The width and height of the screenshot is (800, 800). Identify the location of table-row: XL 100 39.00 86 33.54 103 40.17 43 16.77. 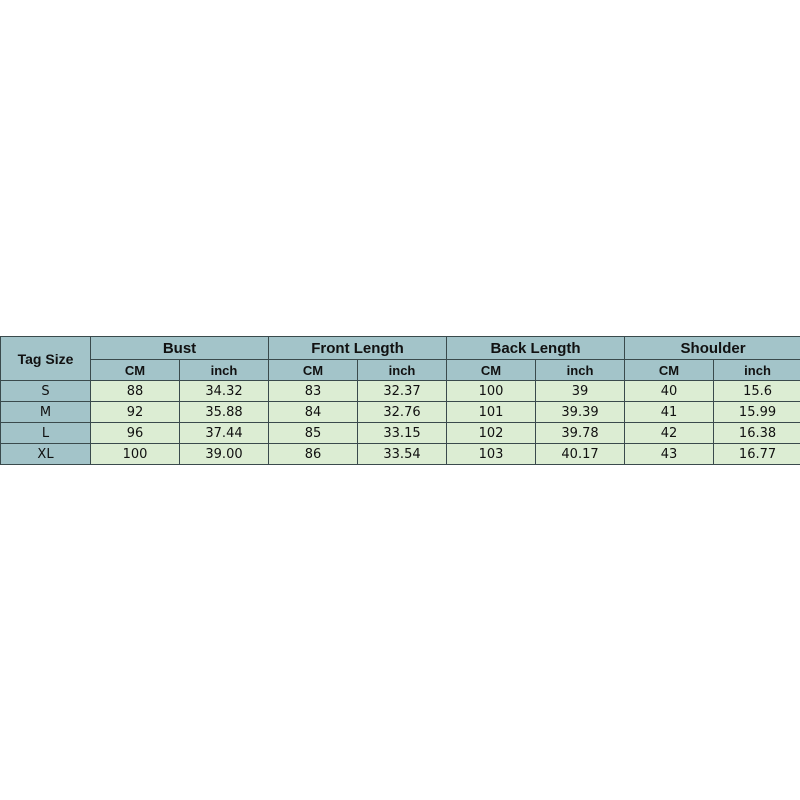
(400, 454).